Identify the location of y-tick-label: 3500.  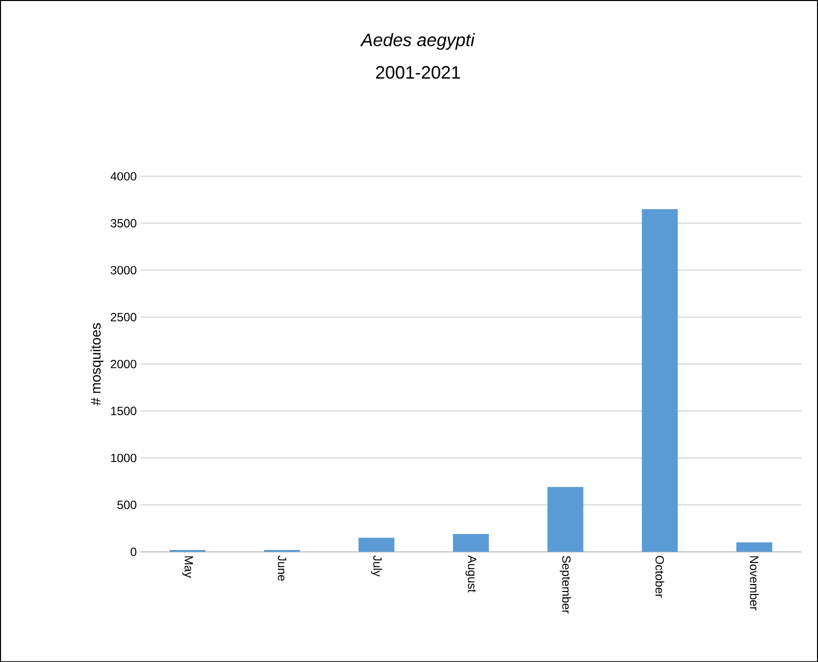
(123, 223).